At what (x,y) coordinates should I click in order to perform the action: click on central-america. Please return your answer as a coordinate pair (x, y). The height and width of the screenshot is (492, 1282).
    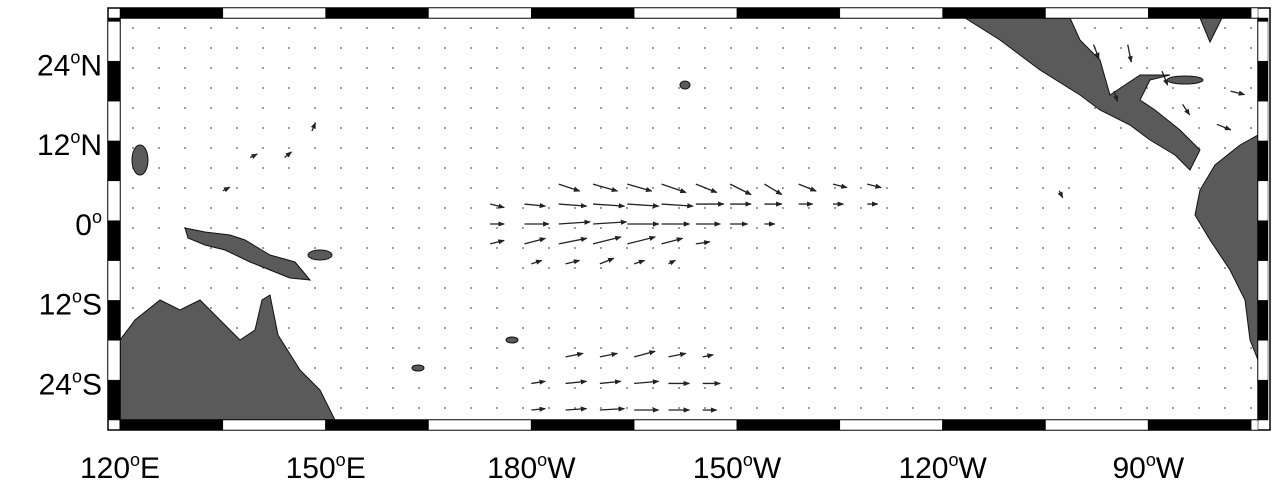
    Looking at the image, I should click on (1082, 94).